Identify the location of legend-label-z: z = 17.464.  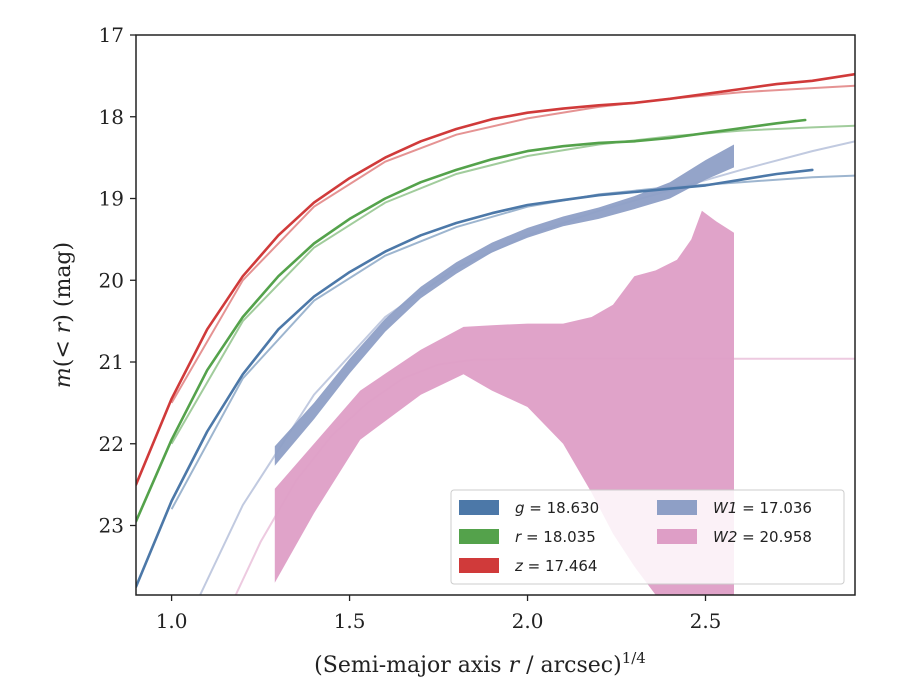
(555, 566).